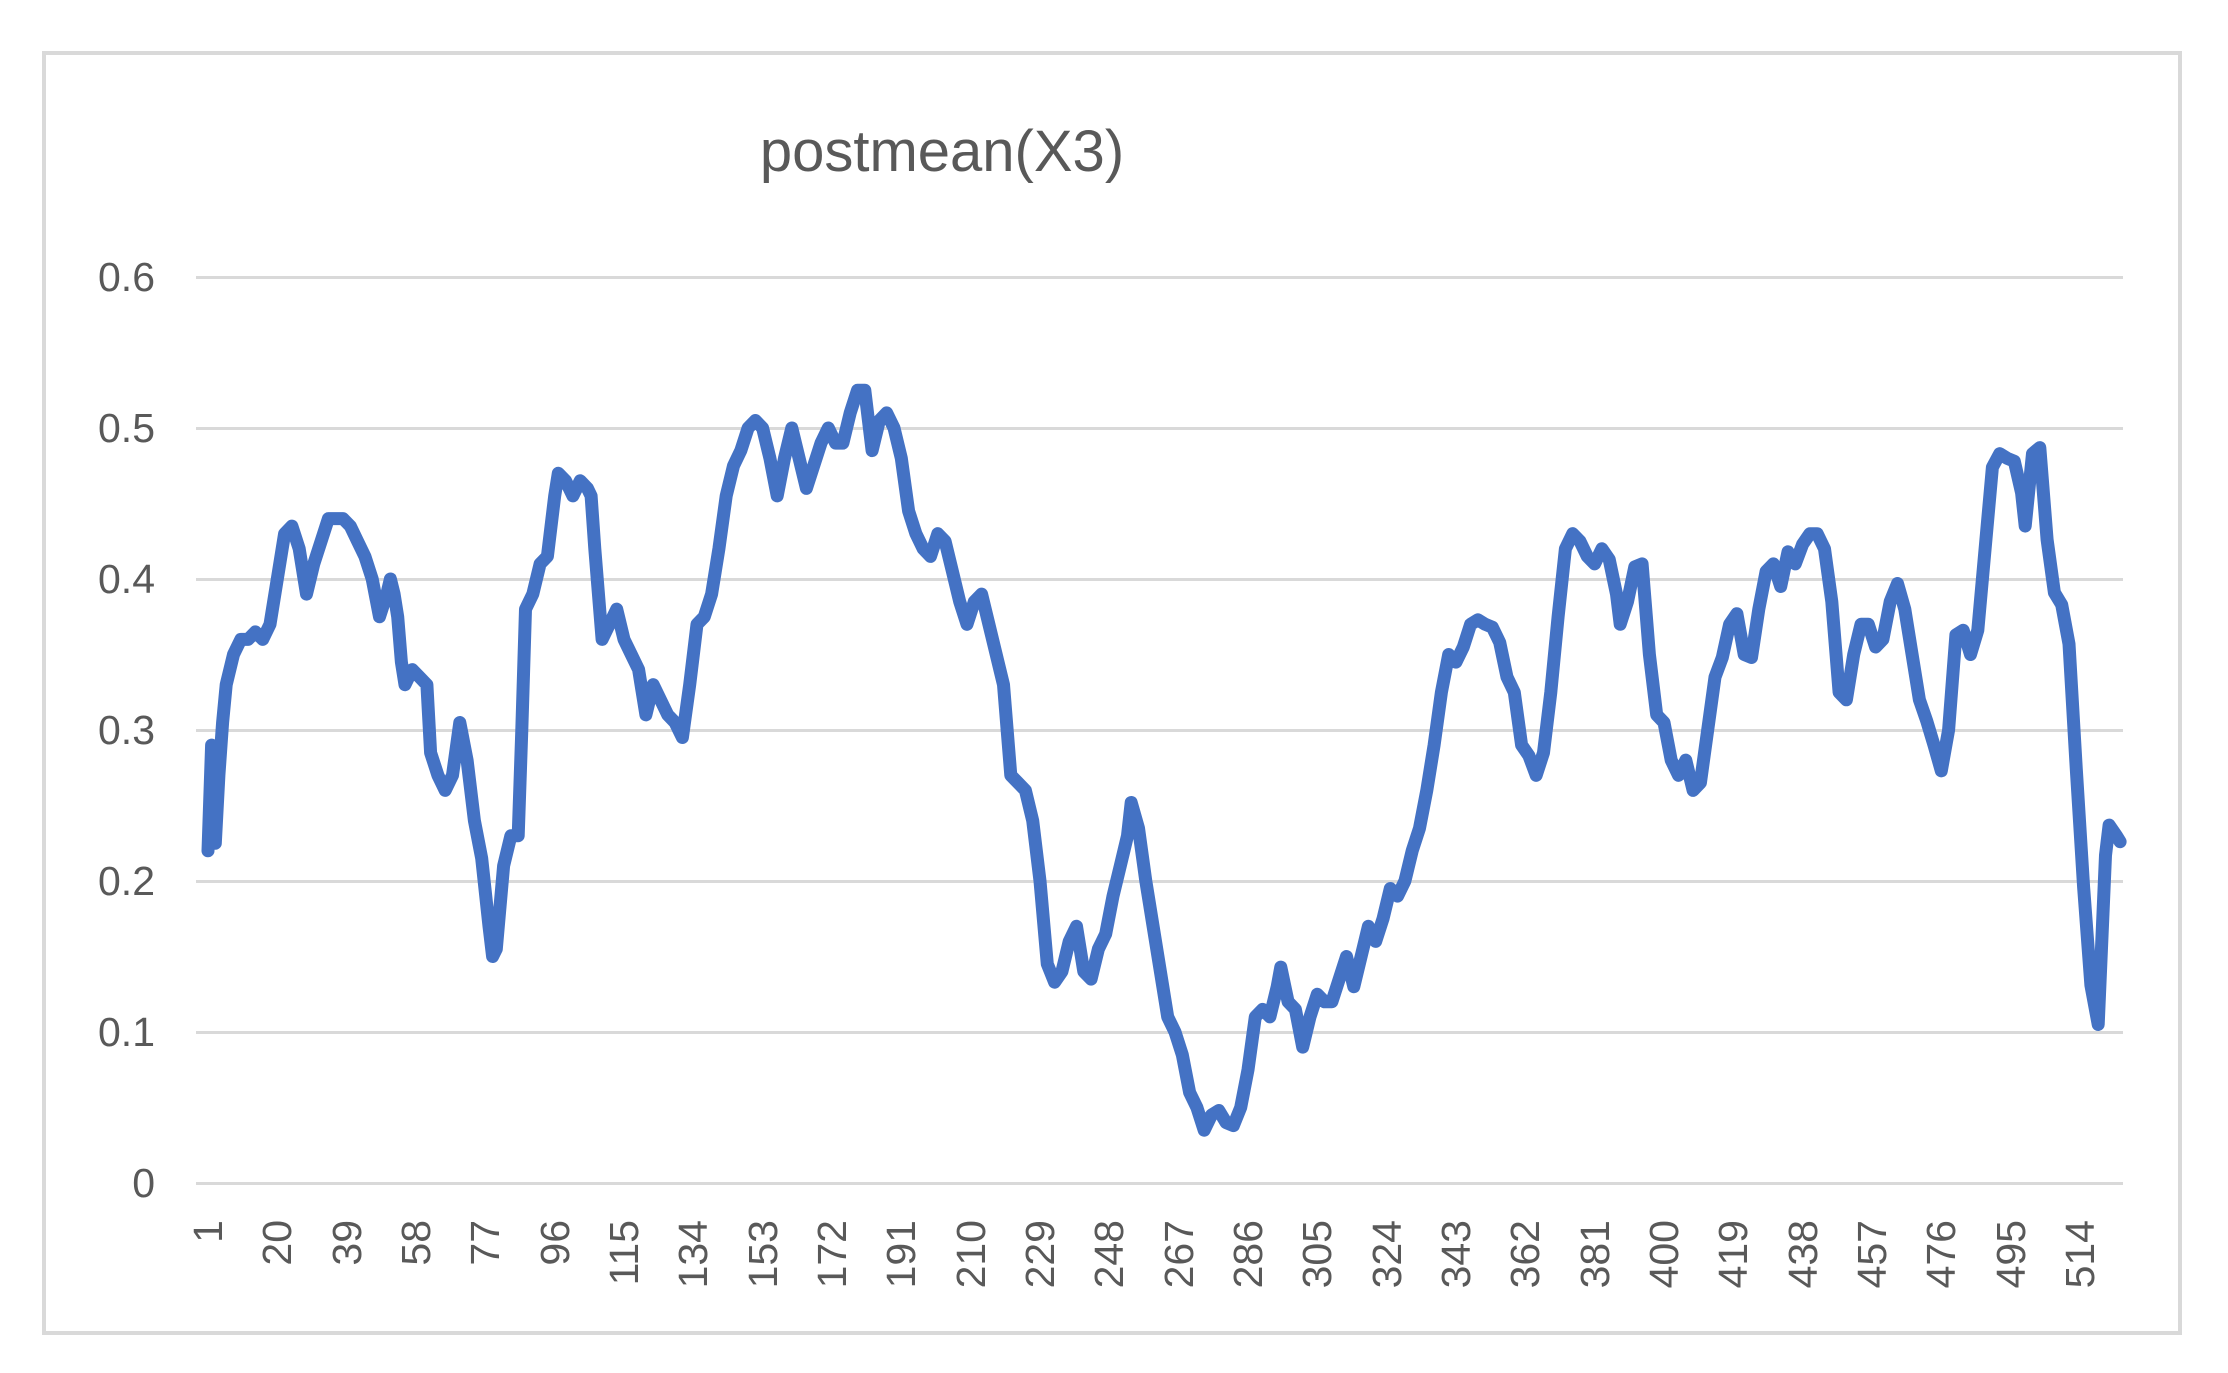  What do you see at coordinates (126, 881) in the screenshot?
I see `y-axis-tick-label: 0.2` at bounding box center [126, 881].